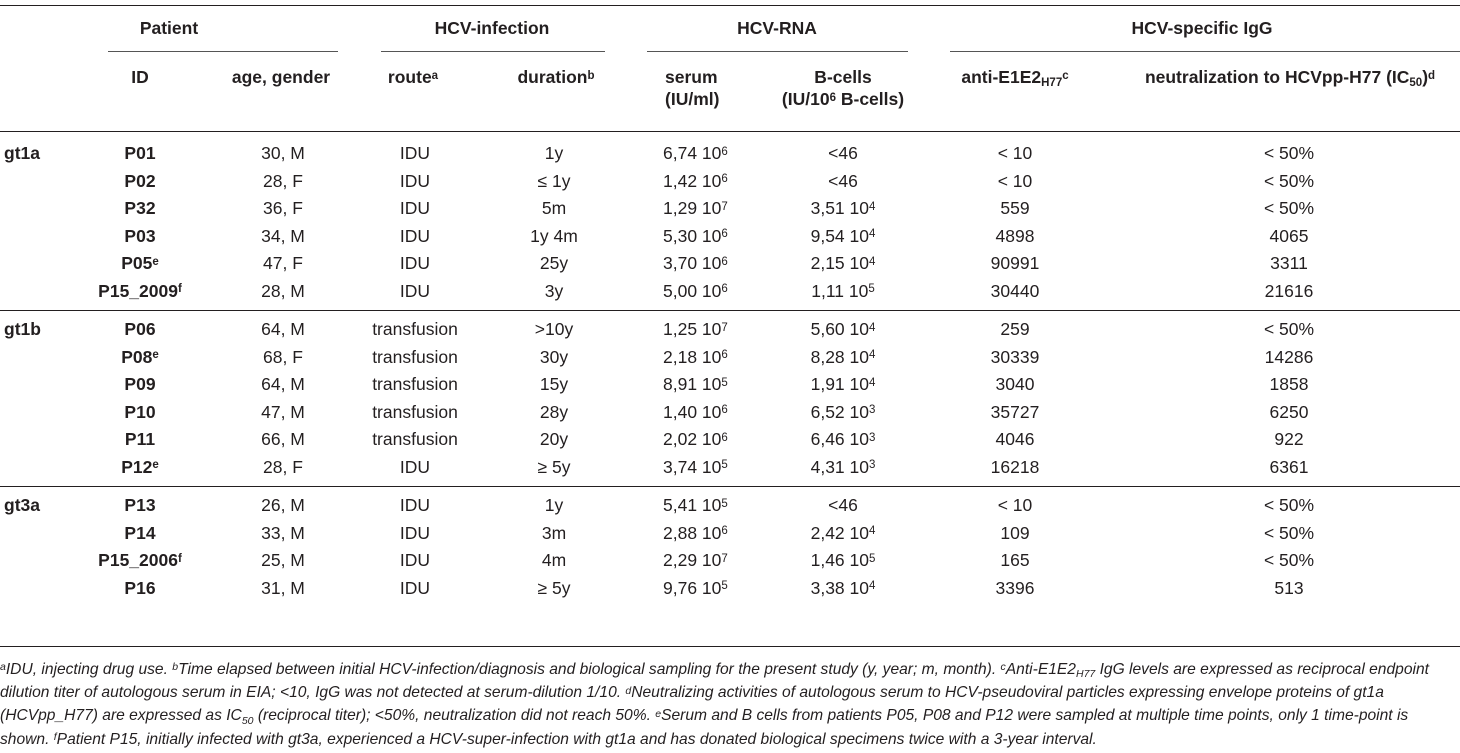 The width and height of the screenshot is (1460, 753). Describe the element at coordinates (140, 439) in the screenshot. I see `patient-id-text: P11` at that location.